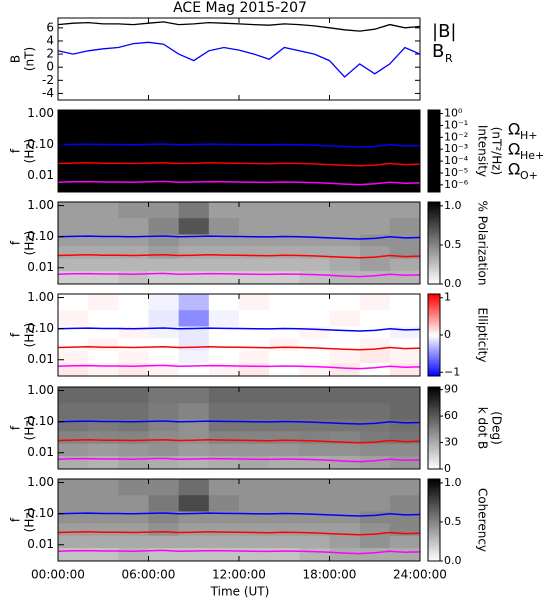 The width and height of the screenshot is (550, 600). Describe the element at coordinates (514, 169) in the screenshot. I see `legend-label: Ω` at that location.